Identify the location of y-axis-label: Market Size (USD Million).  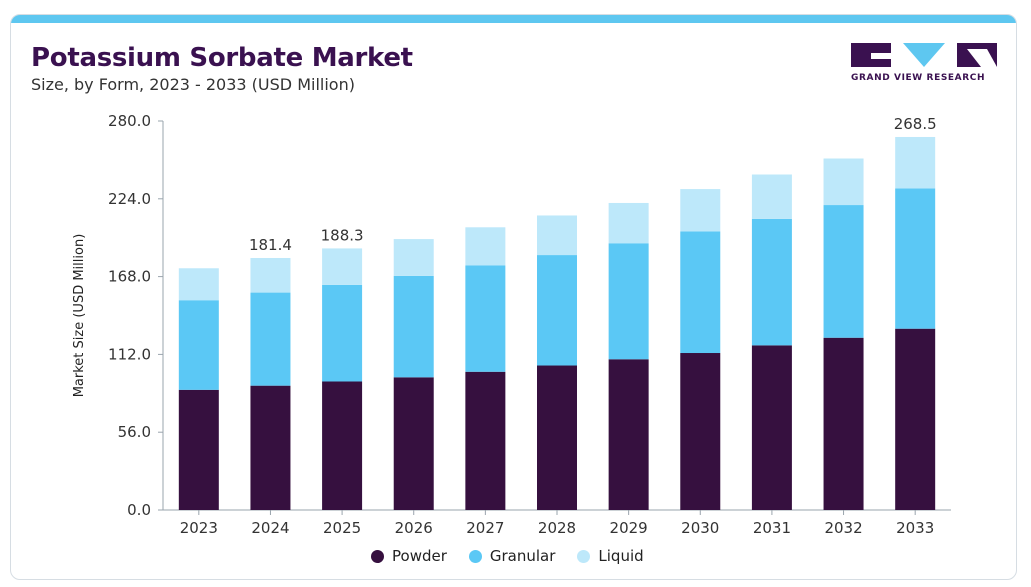
(79, 316).